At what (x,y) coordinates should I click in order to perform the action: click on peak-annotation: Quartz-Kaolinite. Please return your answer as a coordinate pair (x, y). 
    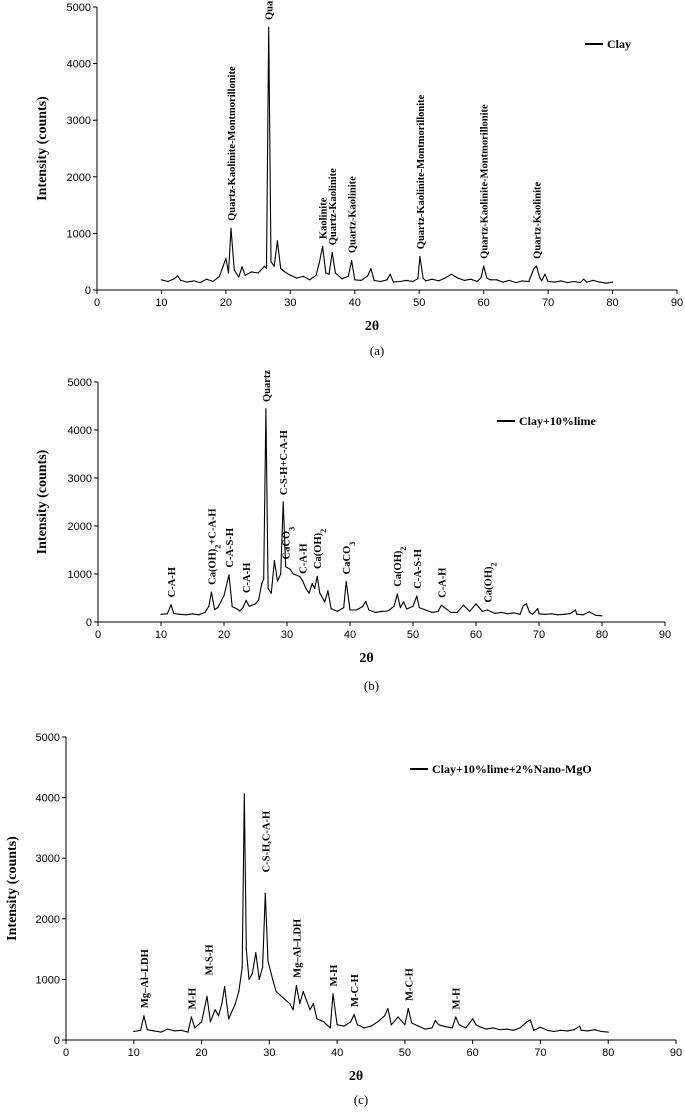
    Looking at the image, I should click on (538, 220).